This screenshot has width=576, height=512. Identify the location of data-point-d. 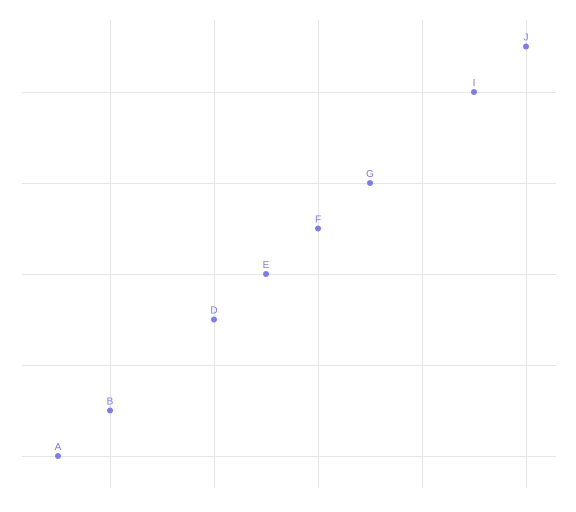
(214, 319).